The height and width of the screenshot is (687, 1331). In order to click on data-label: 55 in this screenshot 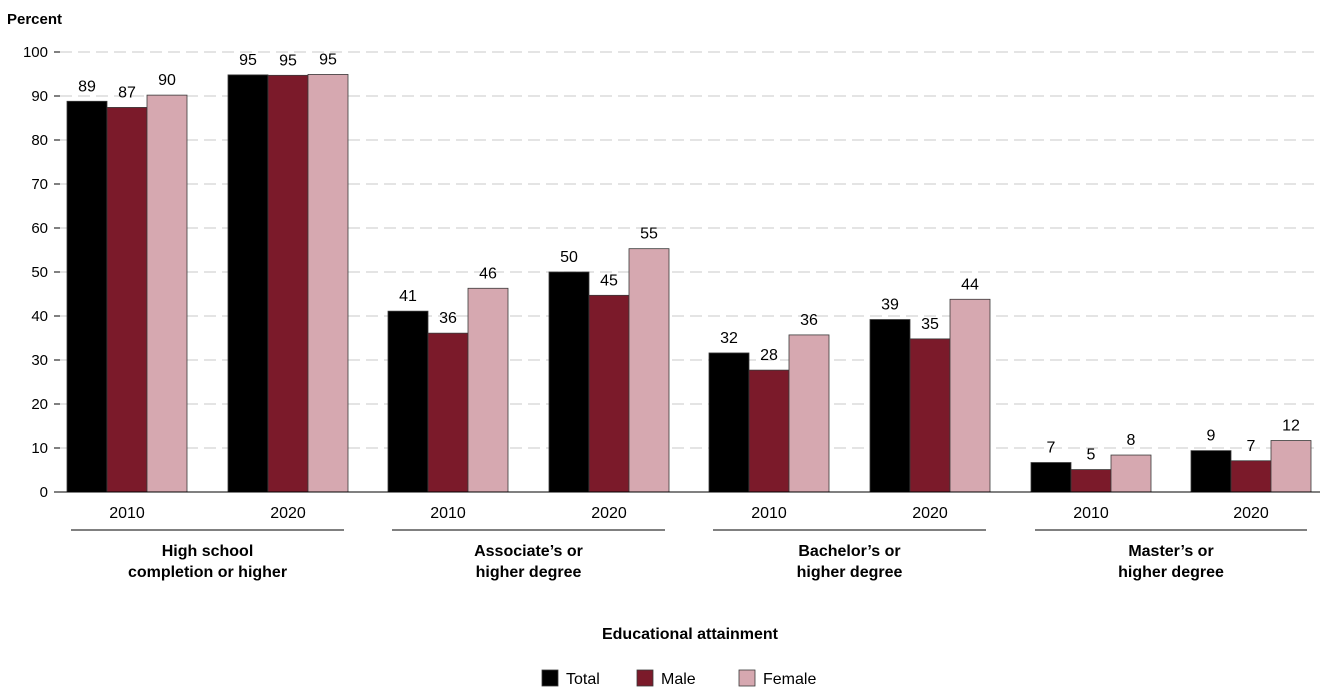, I will do `click(649, 234)`.